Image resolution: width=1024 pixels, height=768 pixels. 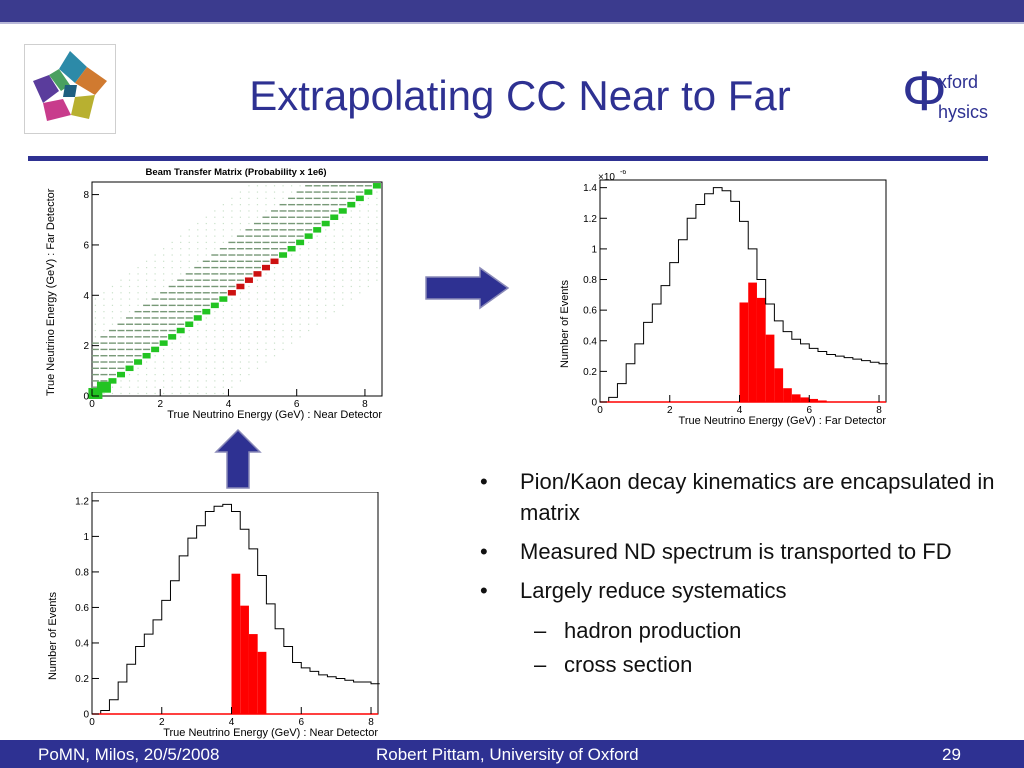 I want to click on far-filled-bar, so click(x=787, y=395).